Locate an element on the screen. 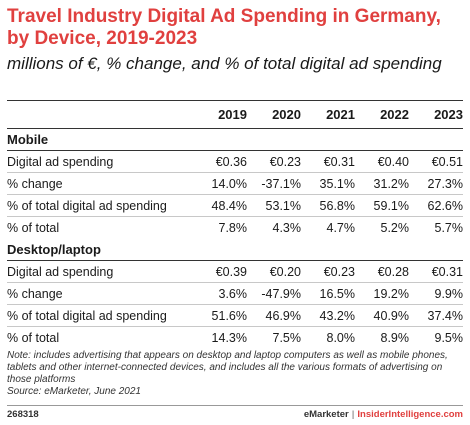  section-label: Mobile is located at coordinates (235, 139).